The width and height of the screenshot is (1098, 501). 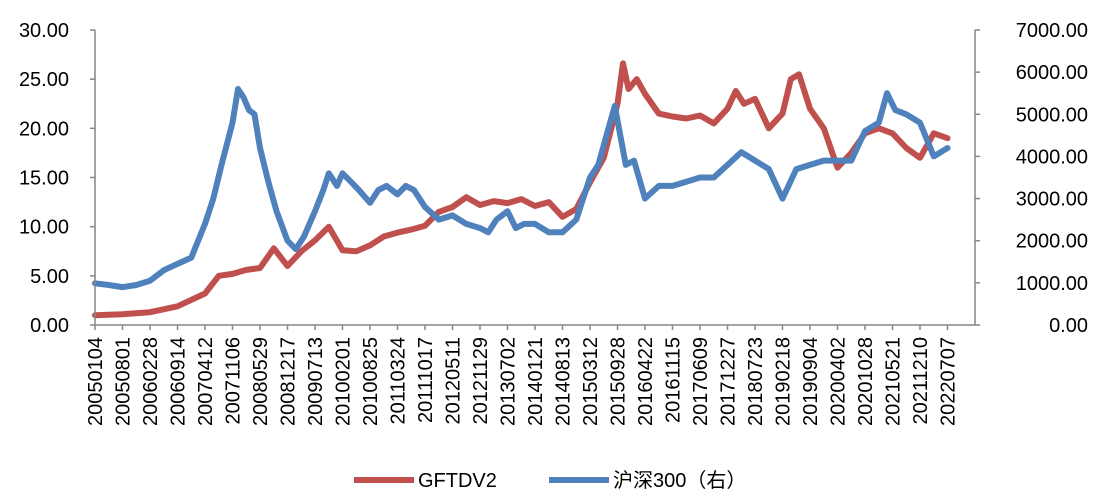 What do you see at coordinates (371, 381) in the screenshot?
I see `x-tick-label: 20100825` at bounding box center [371, 381].